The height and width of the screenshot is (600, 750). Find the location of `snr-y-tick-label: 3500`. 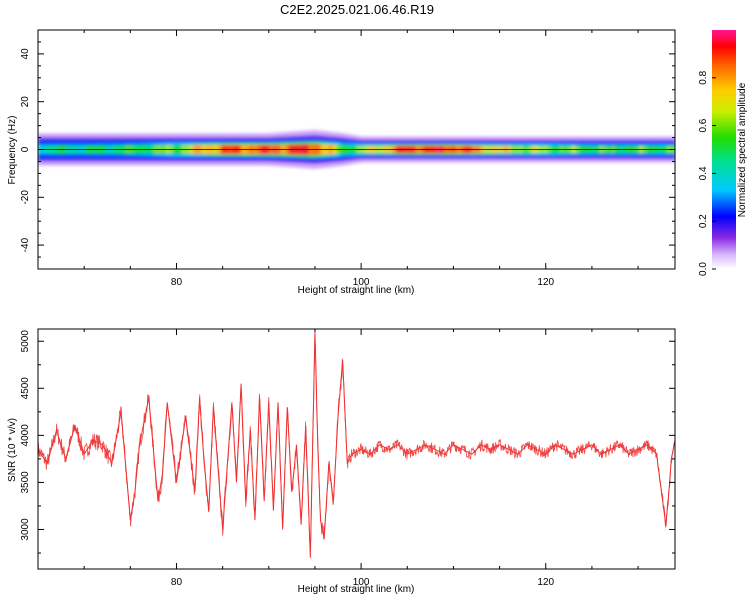

snr-y-tick-label: 3500 is located at coordinates (25, 482).